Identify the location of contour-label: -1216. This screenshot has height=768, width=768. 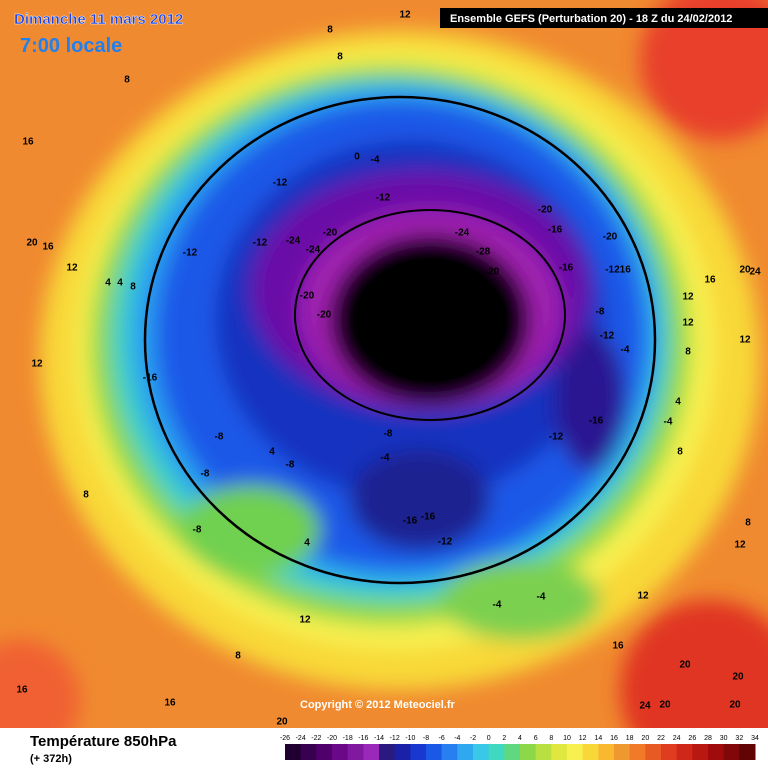
(618, 270).